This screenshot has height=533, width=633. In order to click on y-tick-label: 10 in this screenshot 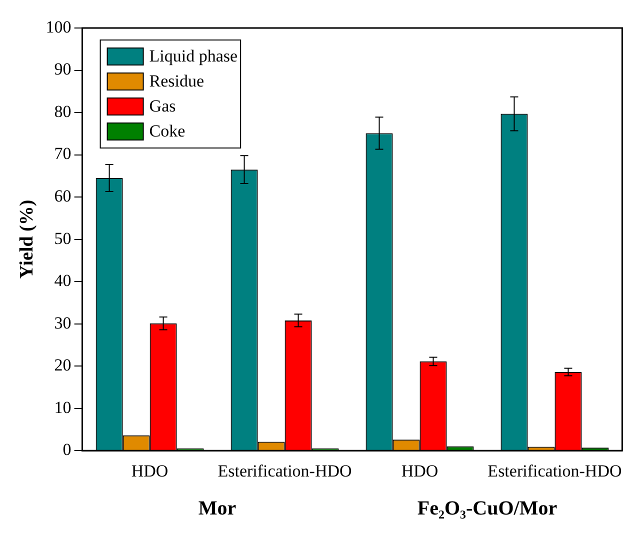, I will do `click(63, 407)`.